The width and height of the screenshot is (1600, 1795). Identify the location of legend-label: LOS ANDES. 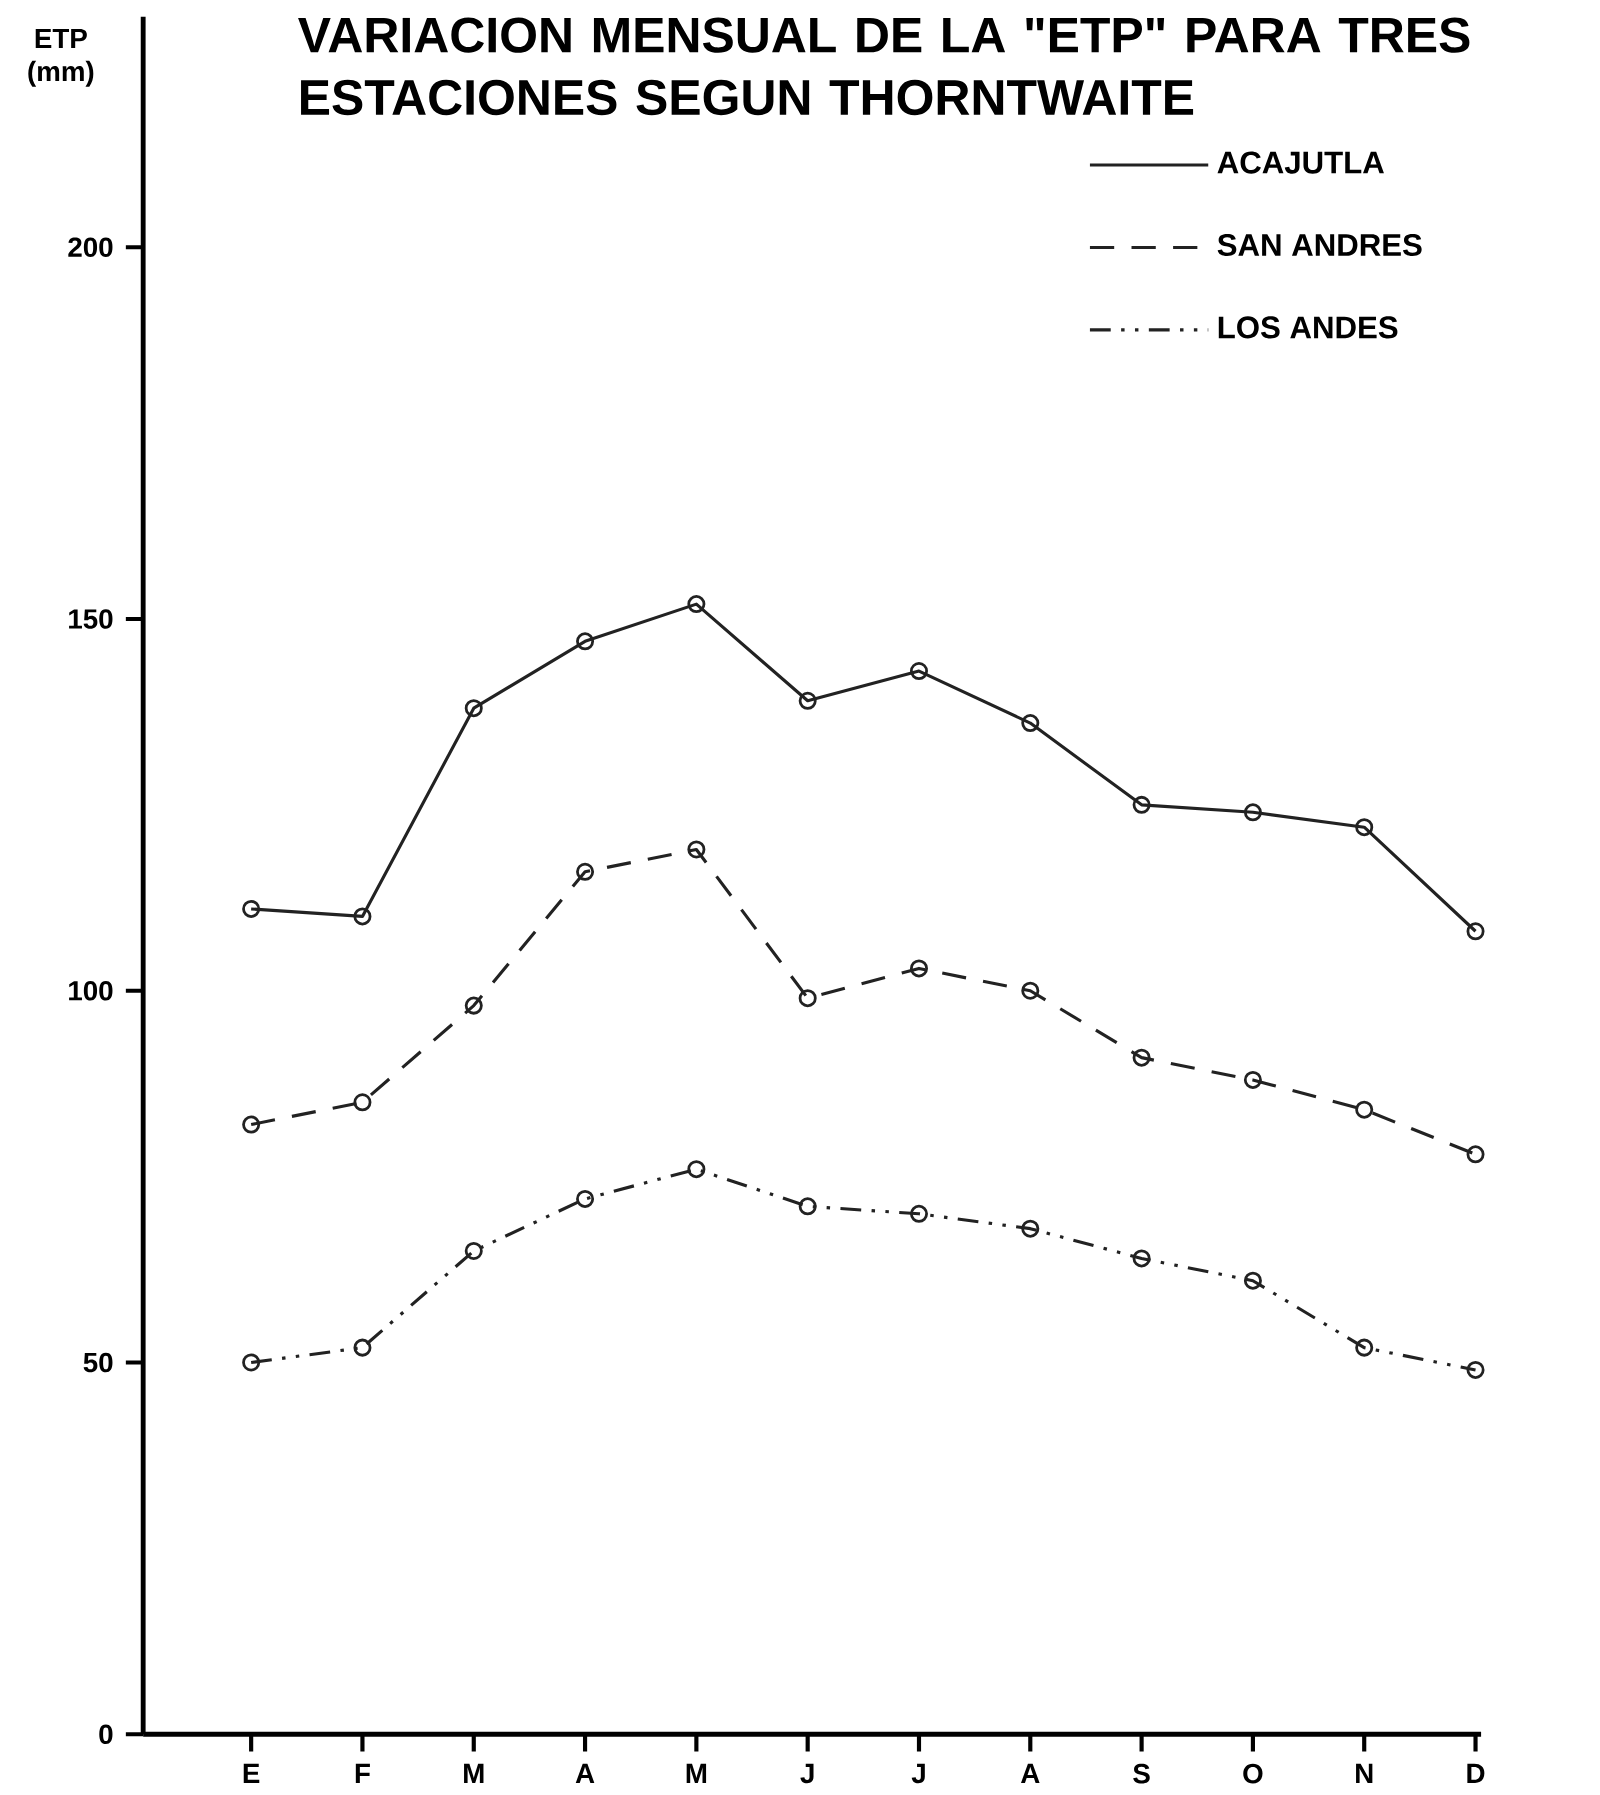
(1308, 327).